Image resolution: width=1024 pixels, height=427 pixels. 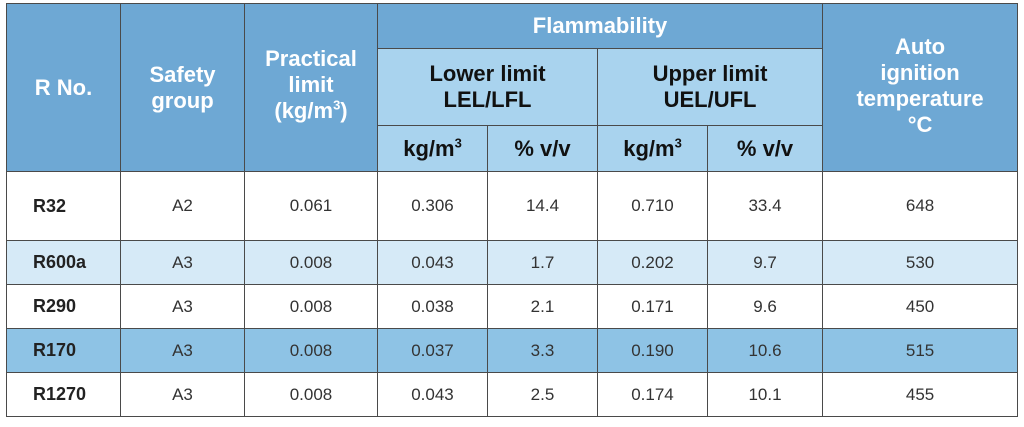 I want to click on table-row: R170 A3 0.008 0.037 3.3 0.190 10.6 515, so click(x=512, y=350).